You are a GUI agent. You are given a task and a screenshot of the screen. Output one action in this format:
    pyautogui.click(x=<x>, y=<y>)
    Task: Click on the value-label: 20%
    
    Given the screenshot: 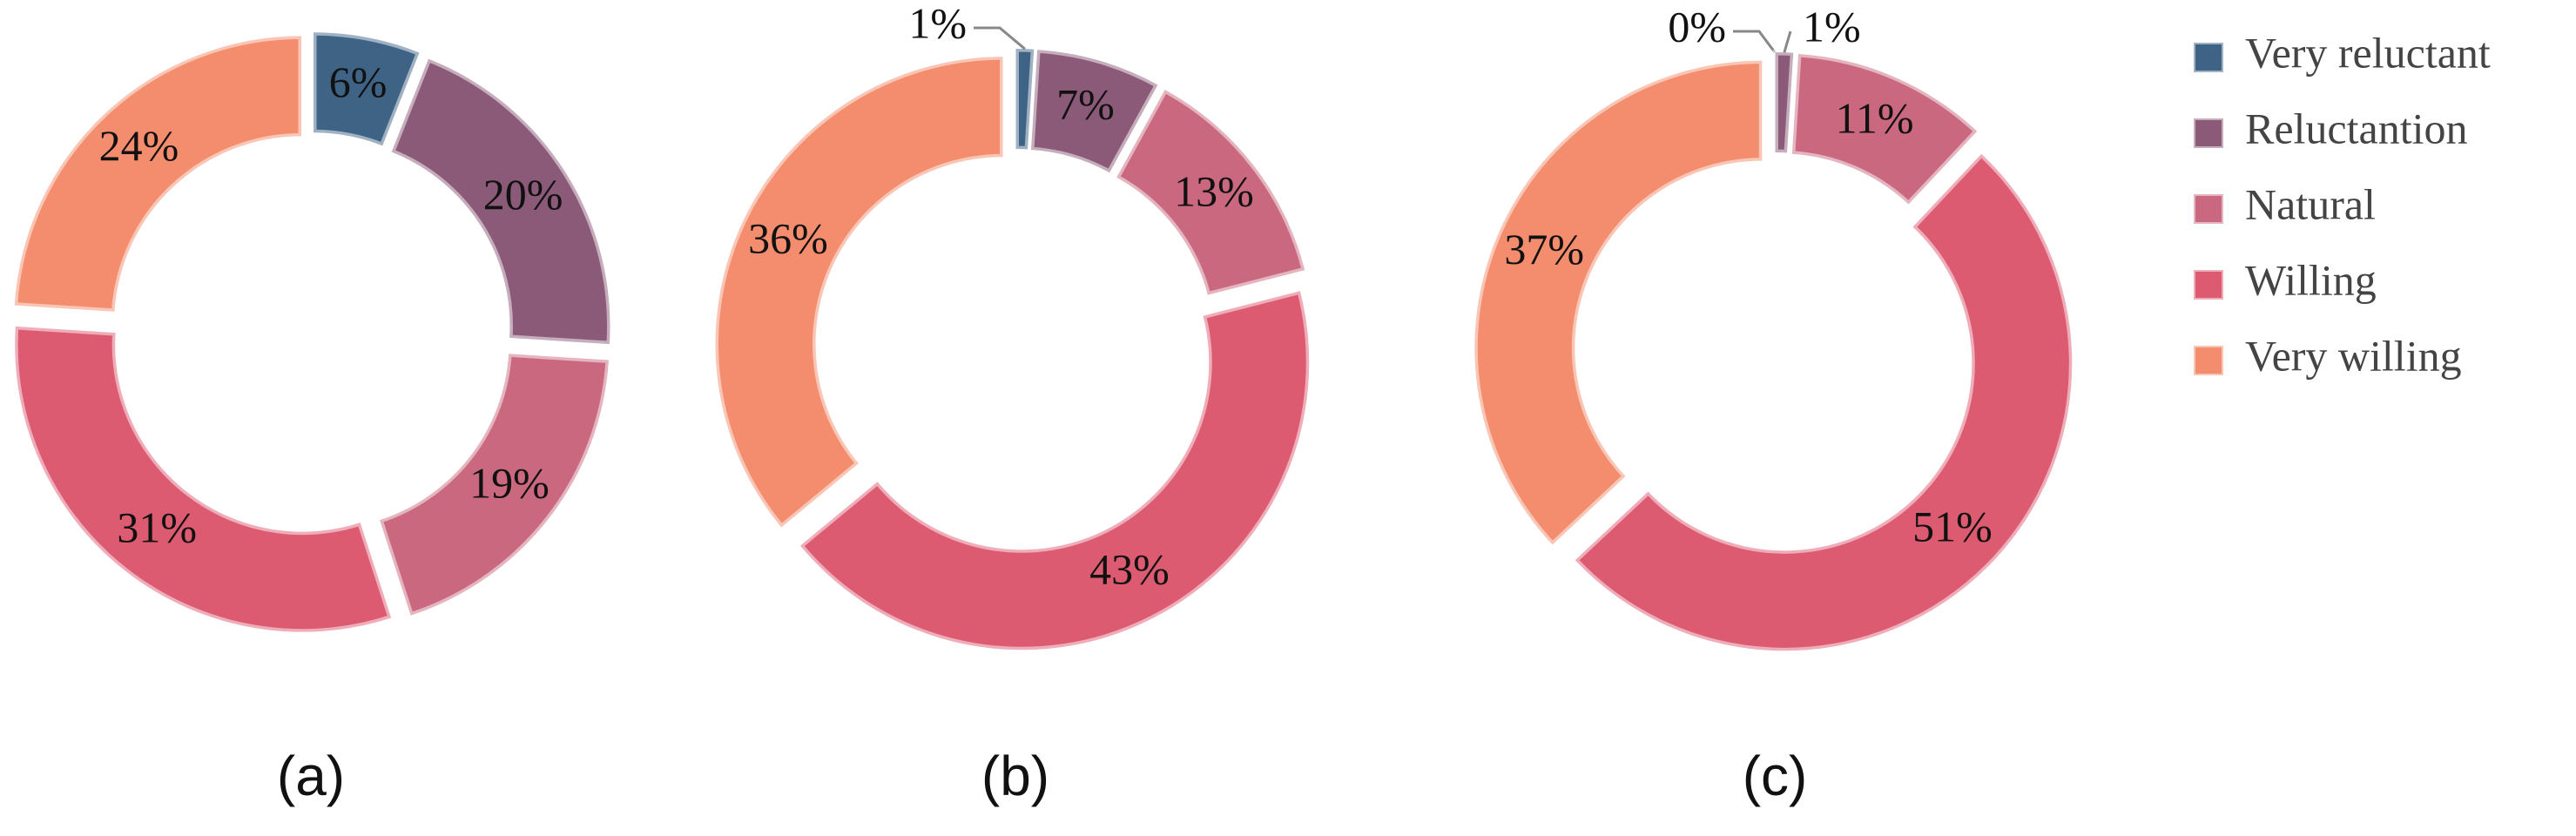 What is the action you would take?
    pyautogui.click(x=523, y=194)
    